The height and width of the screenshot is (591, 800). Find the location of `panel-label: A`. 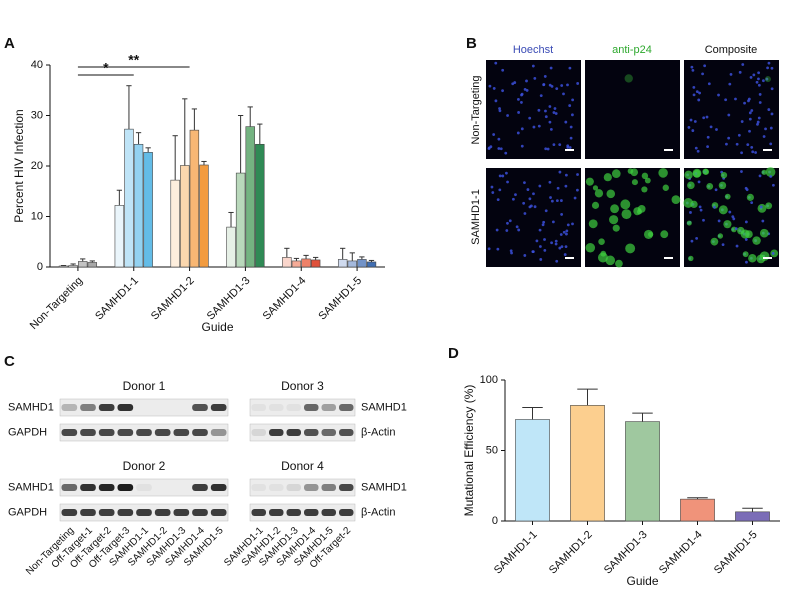

panel-label: A is located at coordinates (9, 43).